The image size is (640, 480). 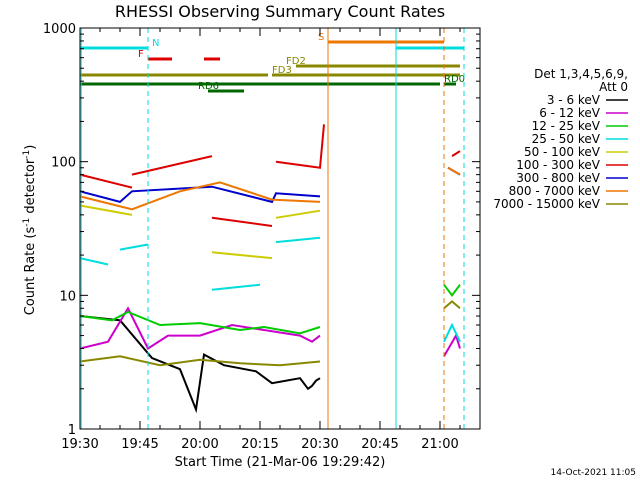 What do you see at coordinates (155, 43) in the screenshot?
I see `flag-label-n: N` at bounding box center [155, 43].